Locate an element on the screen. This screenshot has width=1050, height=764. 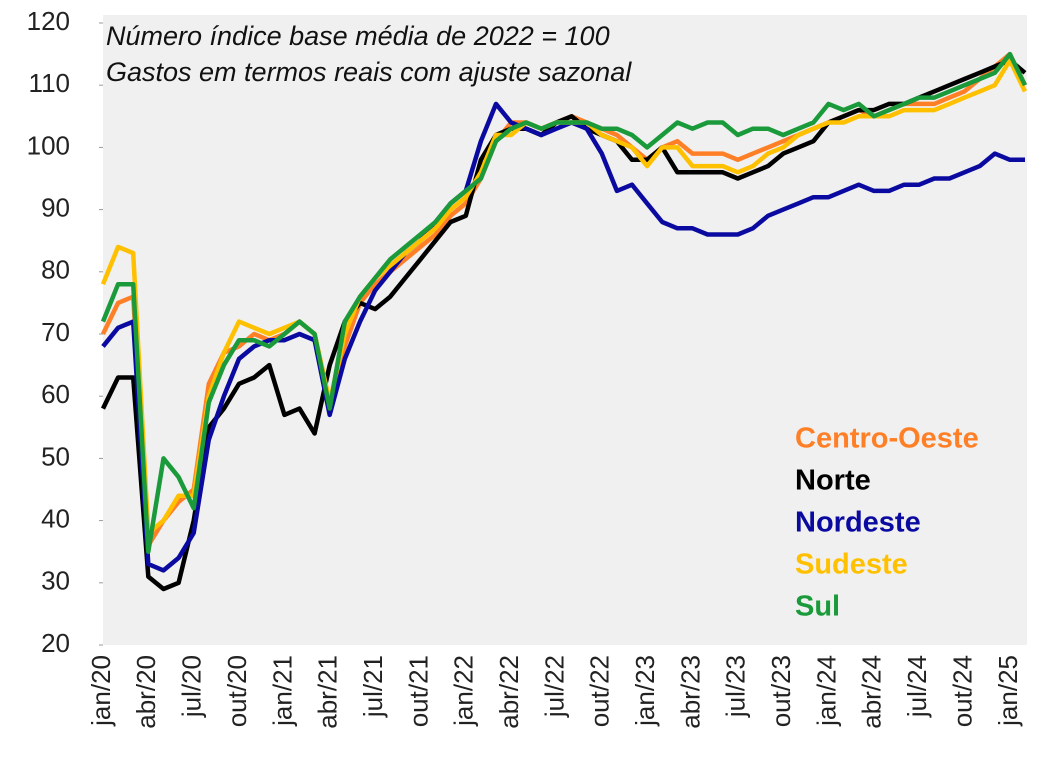
x-tick-label: jan/21 is located at coordinates (282, 691).